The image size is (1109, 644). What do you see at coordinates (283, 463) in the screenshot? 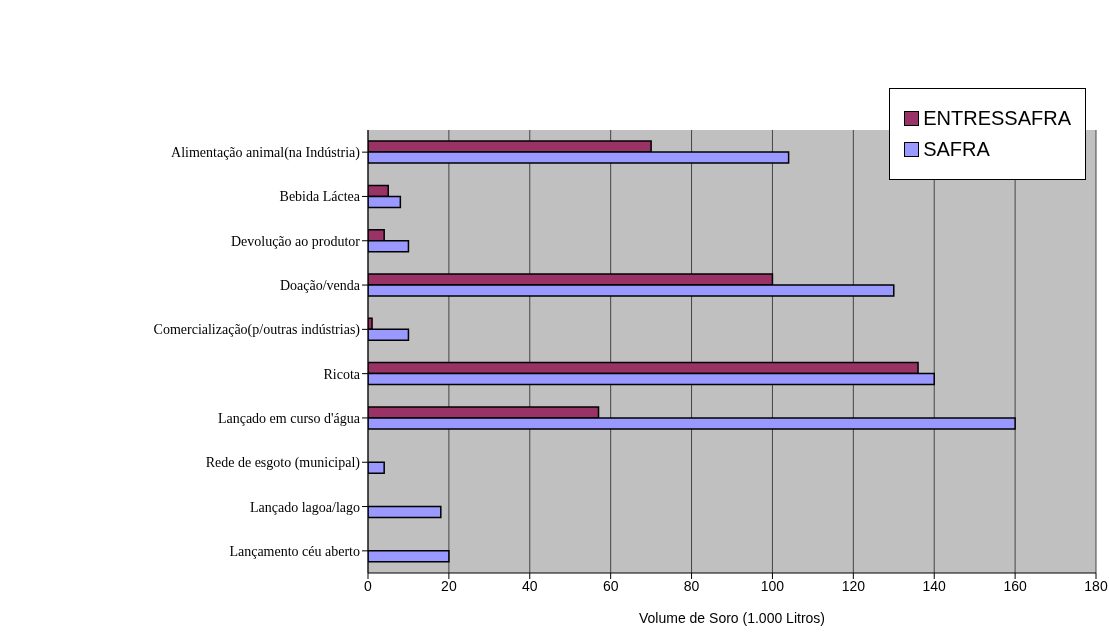
I see `y-tick-label: Rede de esgoto (municipal)` at bounding box center [283, 463].